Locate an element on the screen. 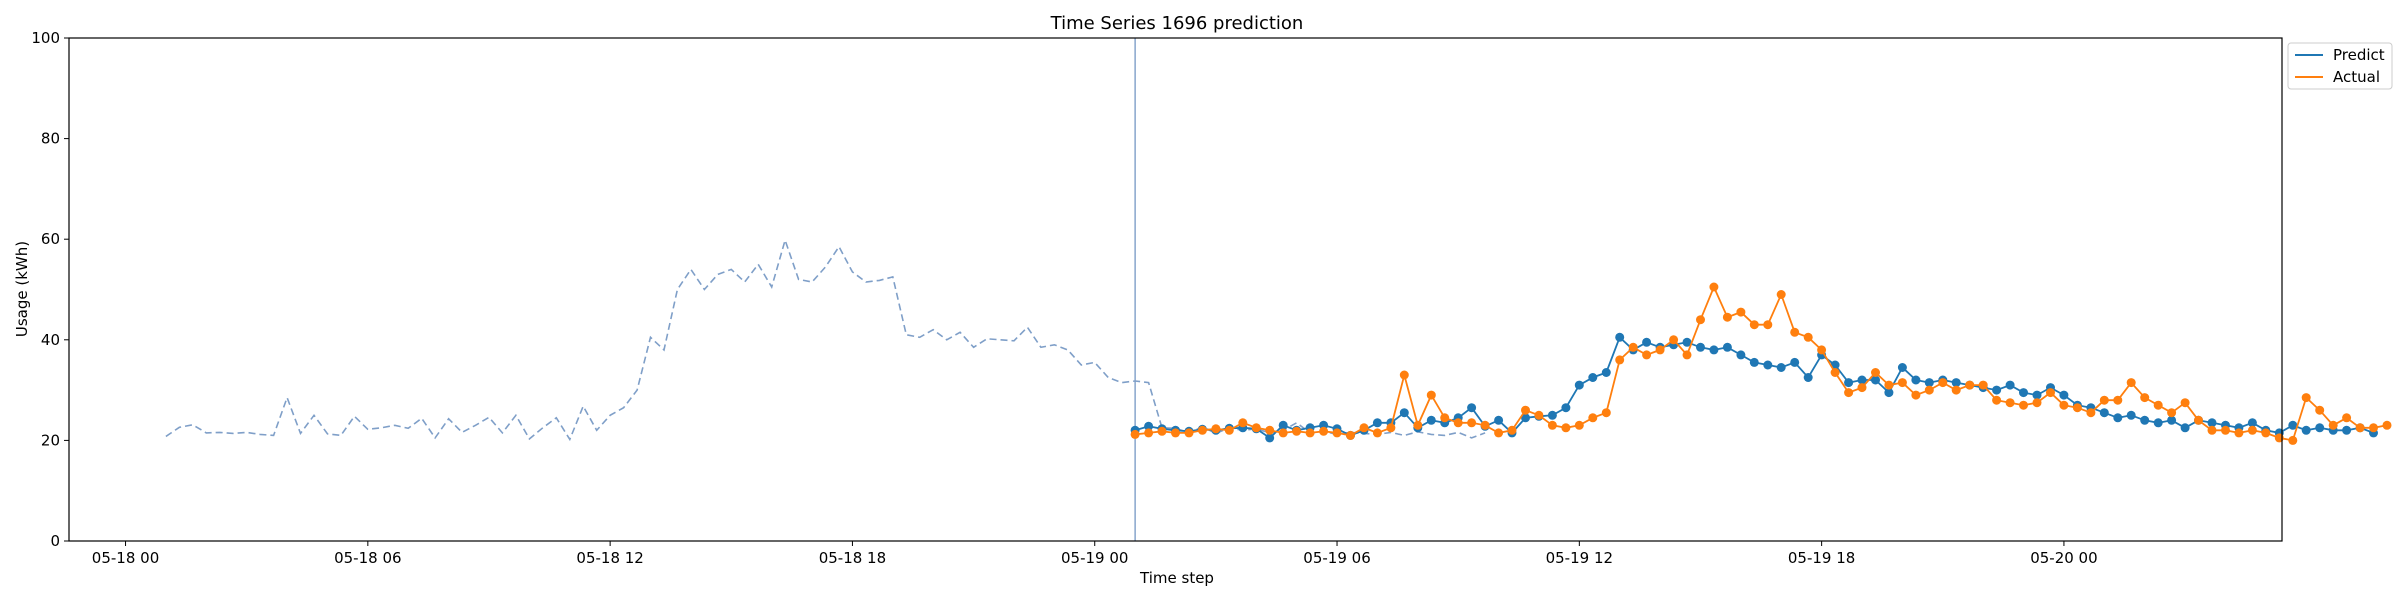 The image size is (2400, 600). x-tick-label: 05-18 06 is located at coordinates (367, 558).